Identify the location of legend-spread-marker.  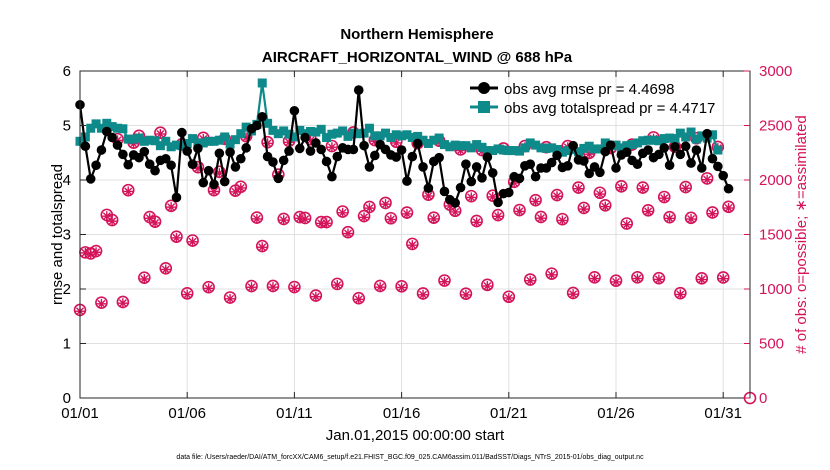
(484, 107).